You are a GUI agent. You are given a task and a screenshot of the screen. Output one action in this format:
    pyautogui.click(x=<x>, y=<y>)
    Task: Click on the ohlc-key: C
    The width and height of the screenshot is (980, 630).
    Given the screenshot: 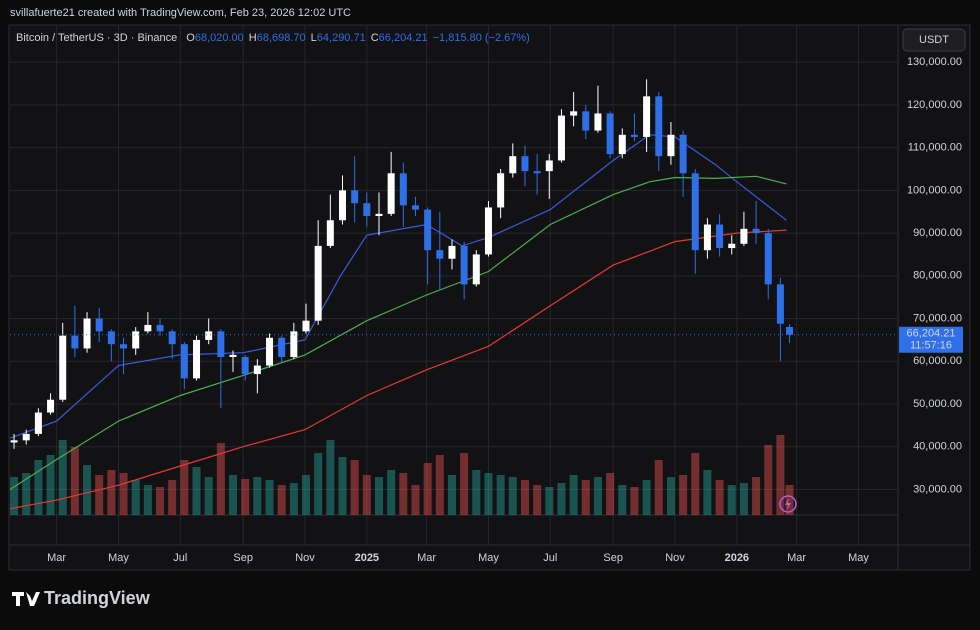 What is the action you would take?
    pyautogui.click(x=375, y=38)
    